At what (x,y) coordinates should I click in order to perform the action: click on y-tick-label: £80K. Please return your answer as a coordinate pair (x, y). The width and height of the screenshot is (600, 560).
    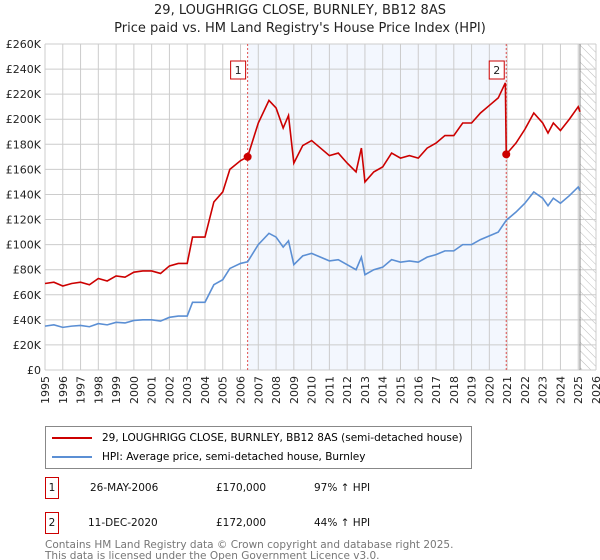
    Looking at the image, I should click on (27, 270).